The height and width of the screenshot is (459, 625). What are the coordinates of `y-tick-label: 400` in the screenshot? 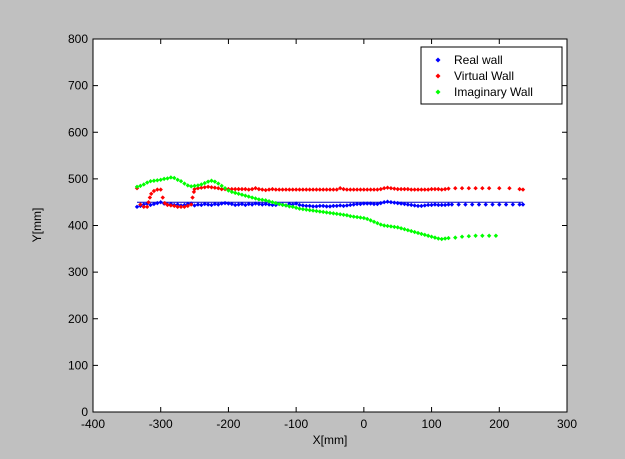 It's located at (78, 226).